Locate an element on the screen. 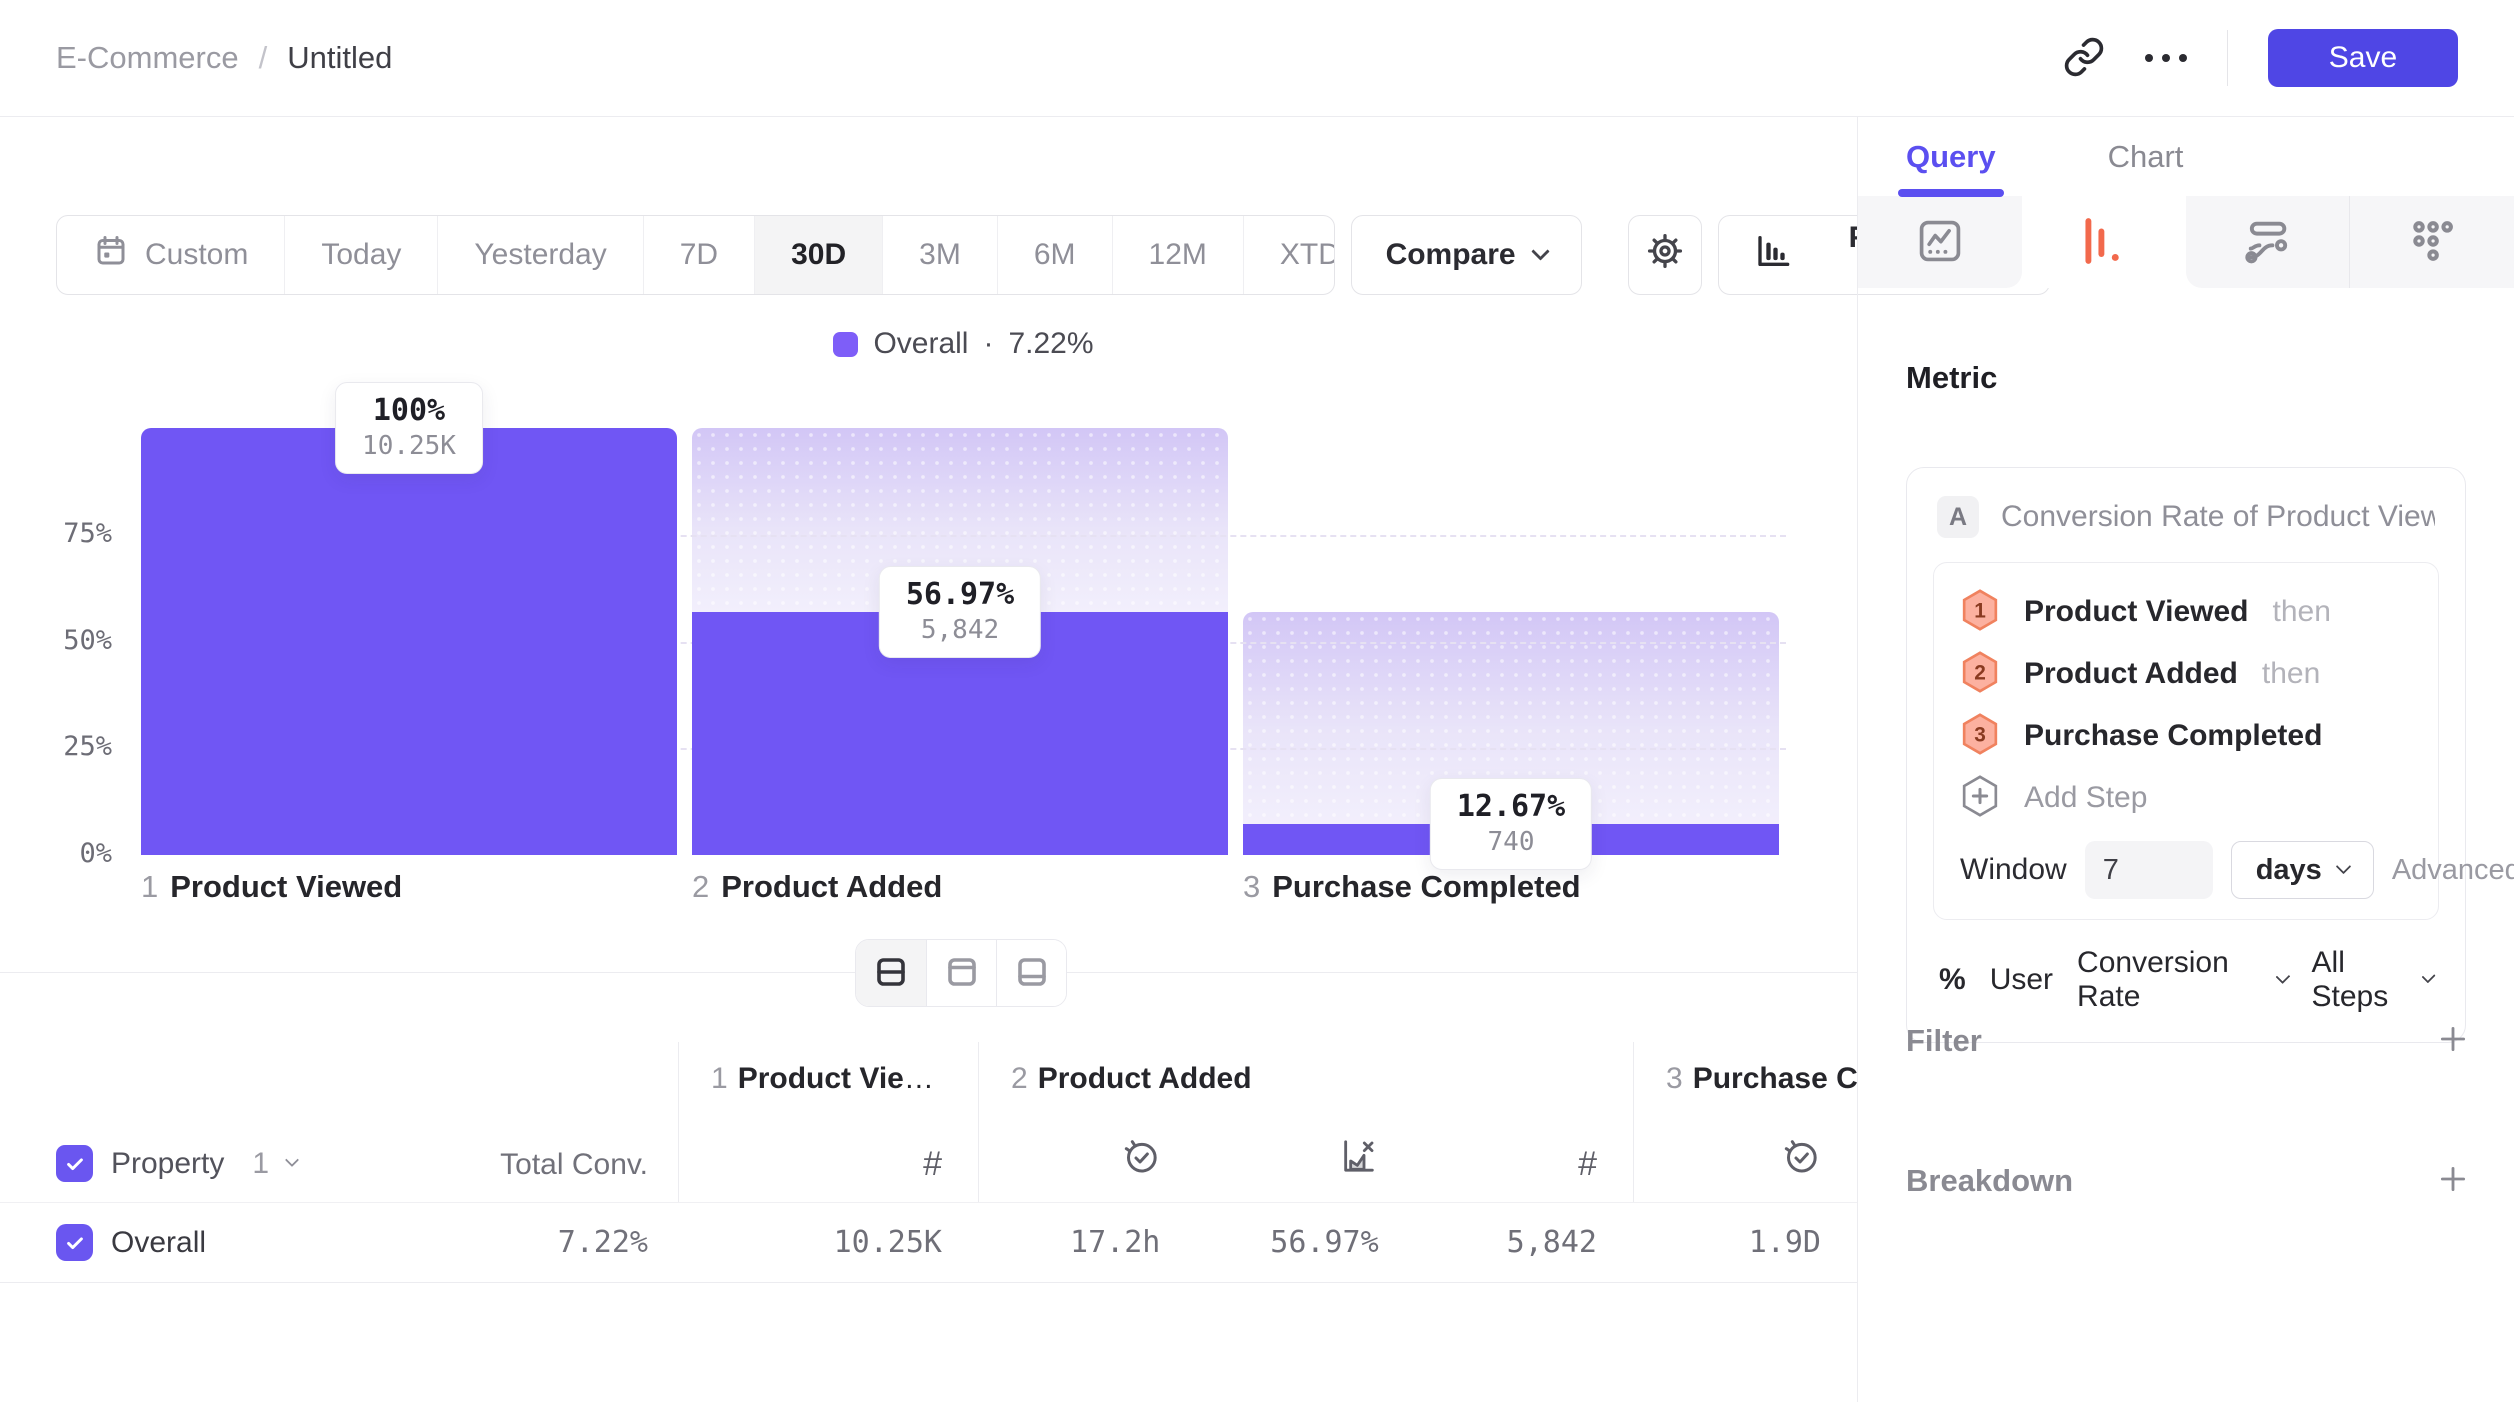  property-selector: Property 1 is located at coordinates (178, 1163).